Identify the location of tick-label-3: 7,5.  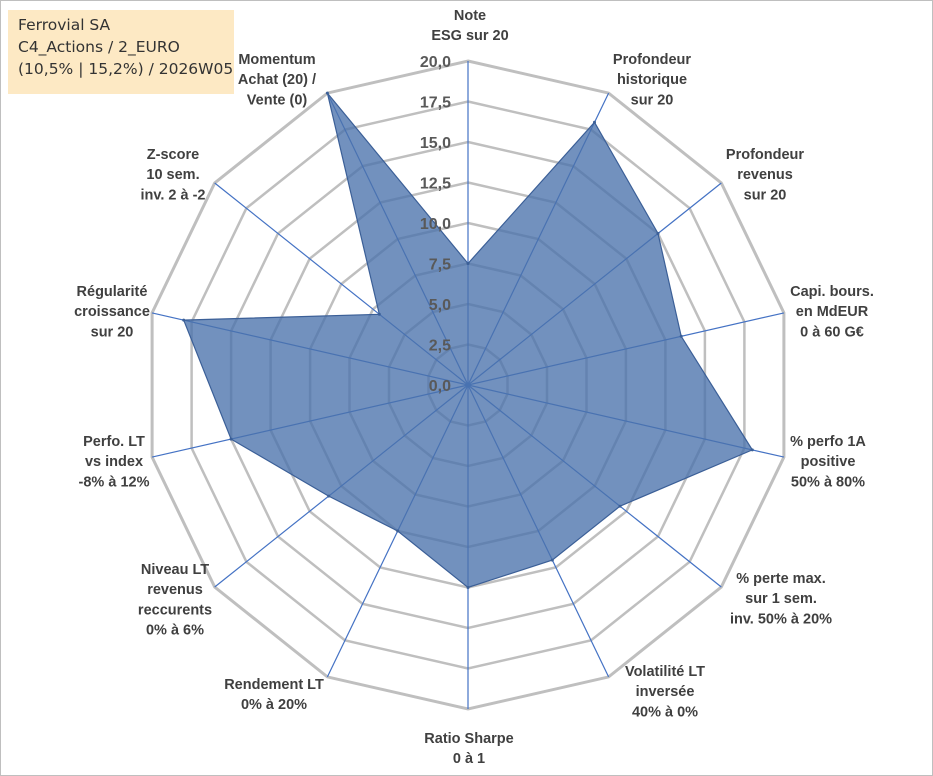
(440, 265).